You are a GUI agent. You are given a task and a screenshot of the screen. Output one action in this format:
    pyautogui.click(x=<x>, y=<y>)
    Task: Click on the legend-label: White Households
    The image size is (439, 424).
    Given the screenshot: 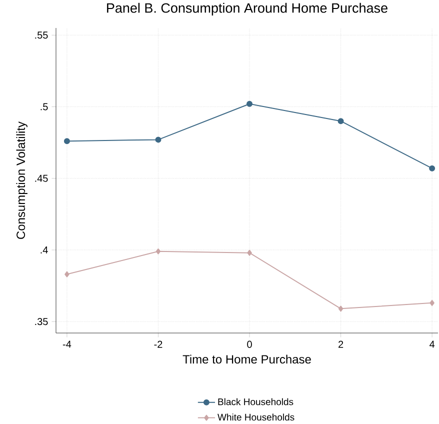 What is the action you would take?
    pyautogui.click(x=256, y=417)
    